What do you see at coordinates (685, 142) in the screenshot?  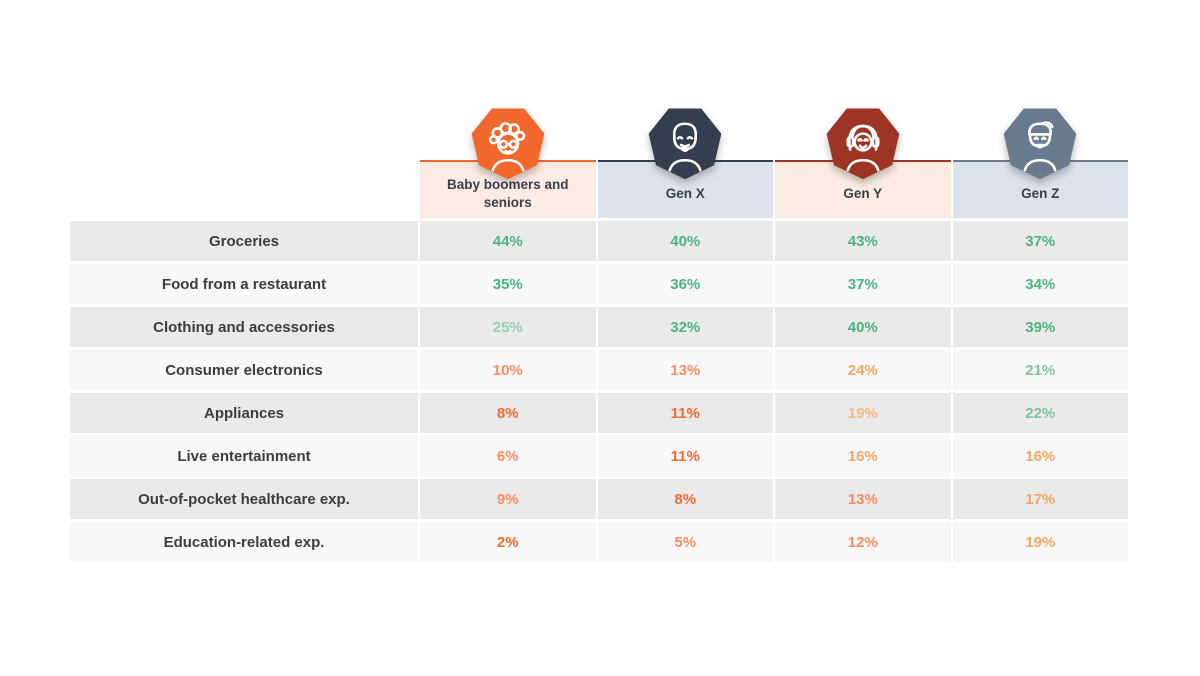 I see `bearded-man-icon` at bounding box center [685, 142].